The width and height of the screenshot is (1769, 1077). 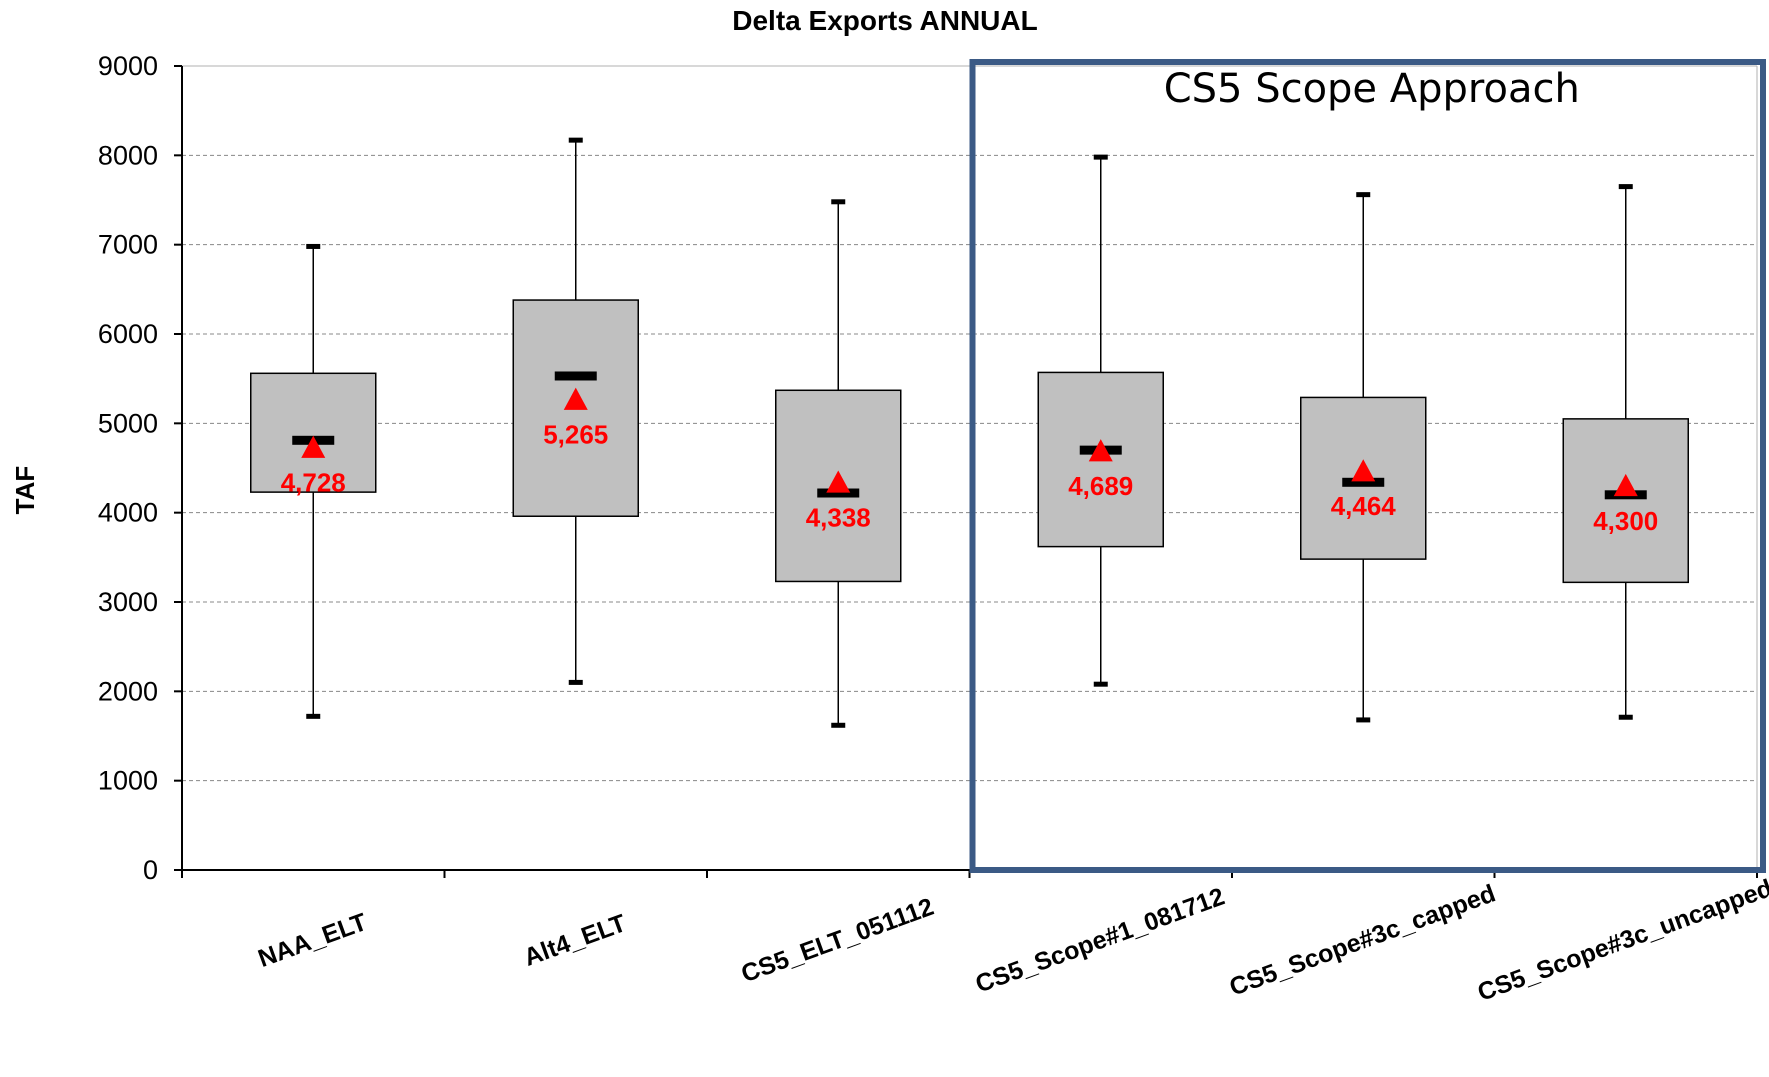 I want to click on y-tick-label: 7000, so click(x=128, y=245).